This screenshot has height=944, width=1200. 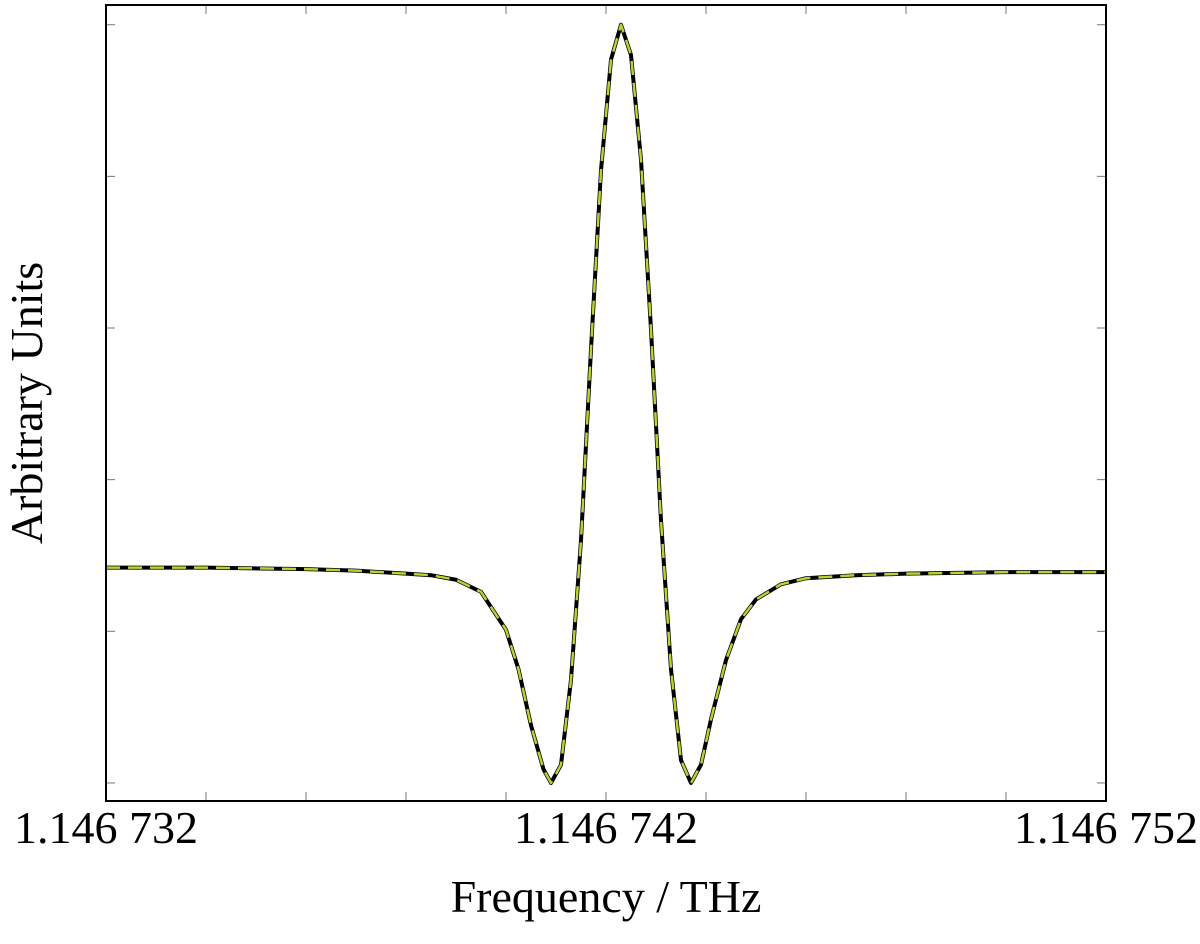 I want to click on x-tick-label: 1.146 732, so click(x=106, y=827).